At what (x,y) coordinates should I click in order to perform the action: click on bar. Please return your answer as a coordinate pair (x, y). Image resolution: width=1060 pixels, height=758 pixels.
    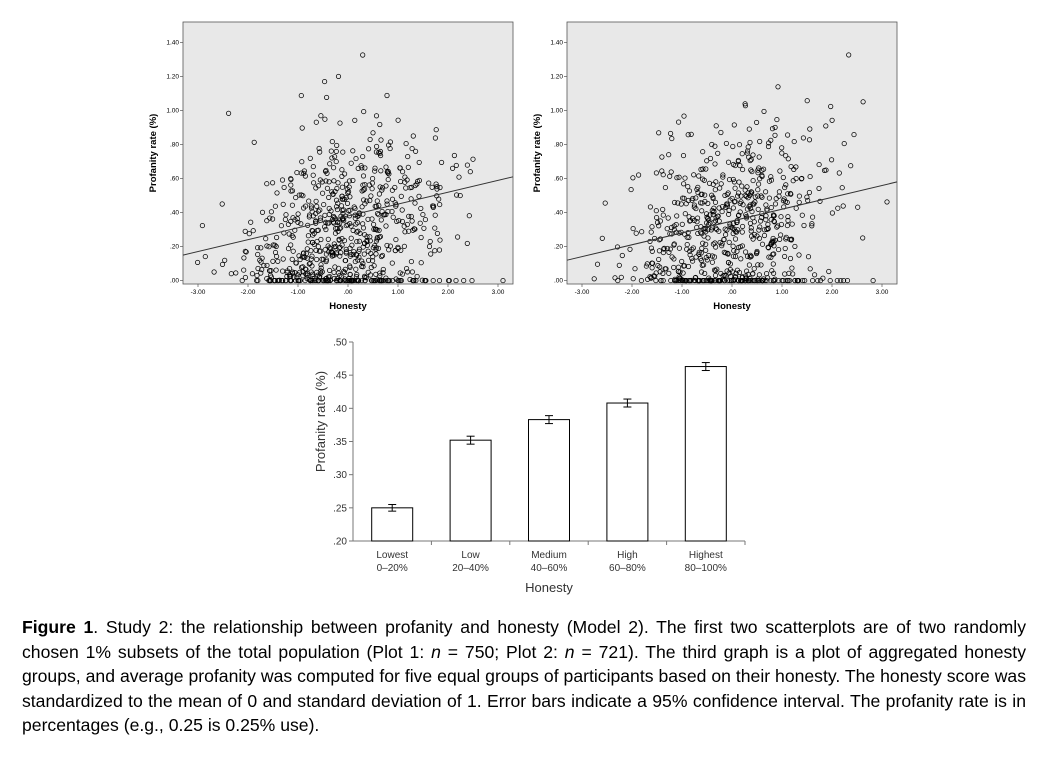
    Looking at the image, I should click on (705, 454).